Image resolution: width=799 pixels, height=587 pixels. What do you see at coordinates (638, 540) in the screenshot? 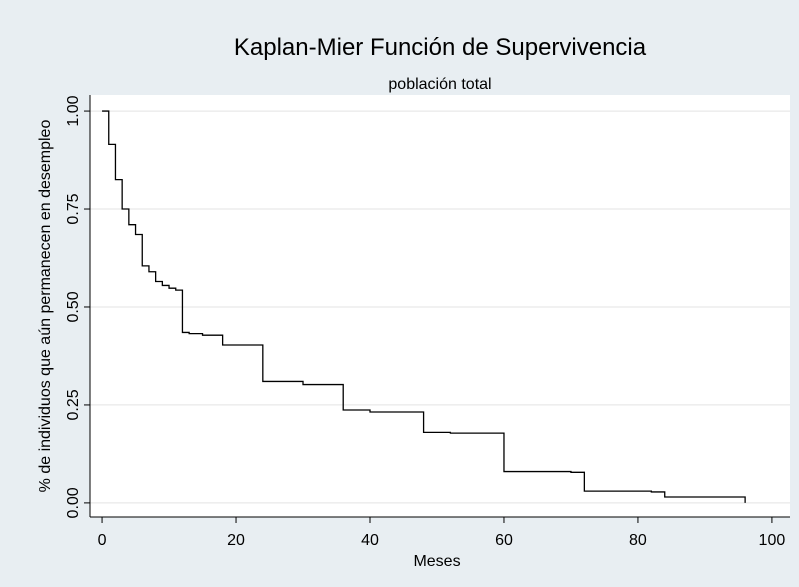
I see `x-tick-label: 80` at bounding box center [638, 540].